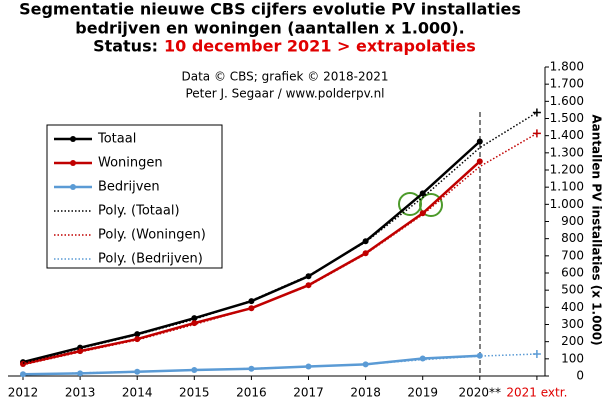  Describe the element at coordinates (130, 163) in the screenshot. I see `legend-label: Woningen` at that location.